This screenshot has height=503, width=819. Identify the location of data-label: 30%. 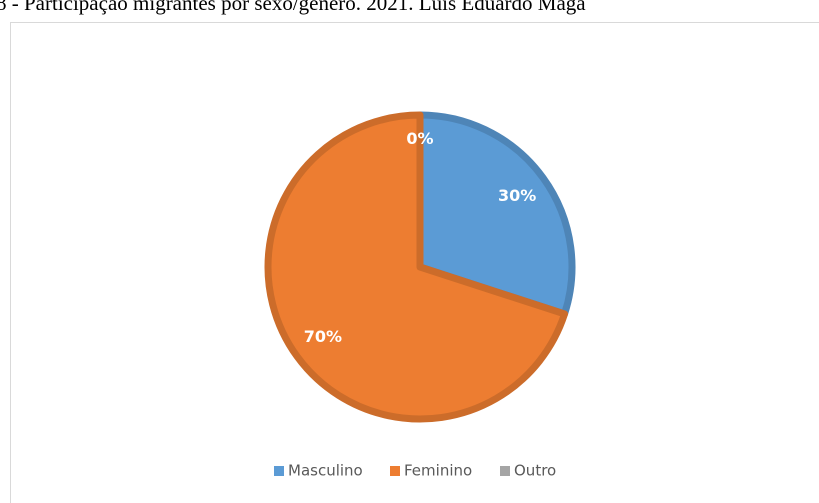
(517, 195).